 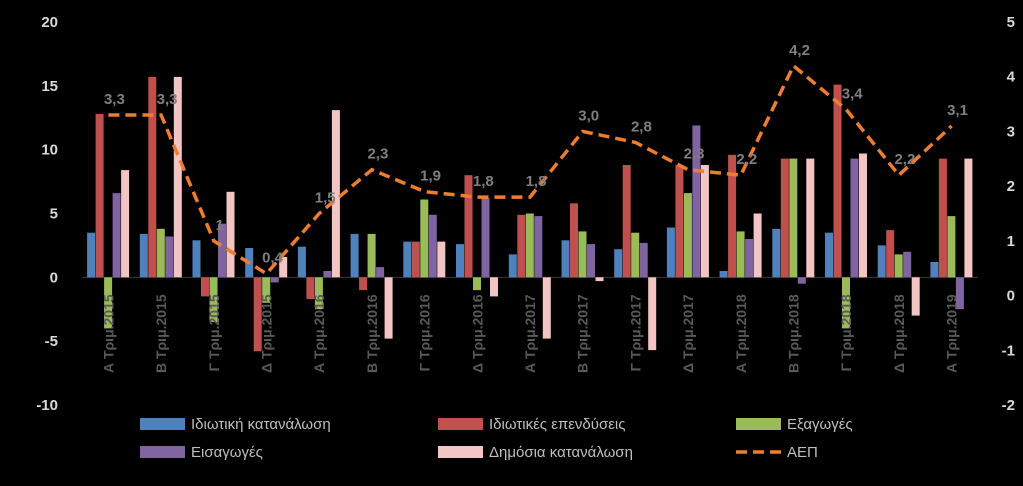 I want to click on right-axis-tick: 2, so click(x=1011, y=186).